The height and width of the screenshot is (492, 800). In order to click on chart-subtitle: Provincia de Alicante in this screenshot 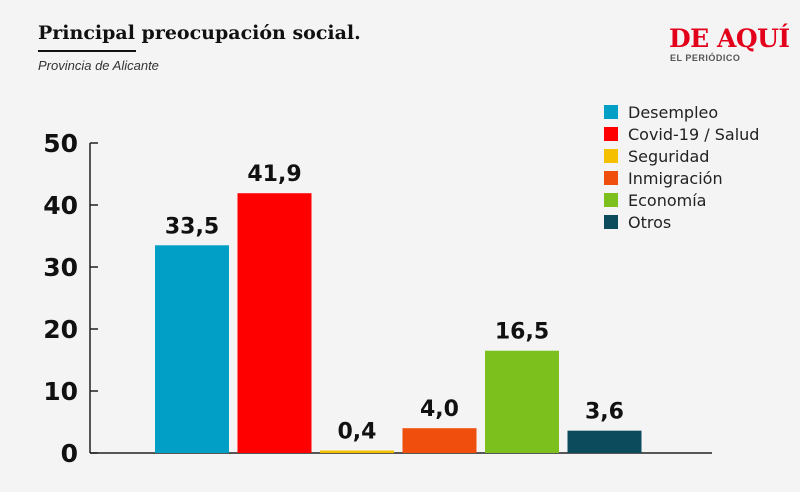, I will do `click(98, 65)`.